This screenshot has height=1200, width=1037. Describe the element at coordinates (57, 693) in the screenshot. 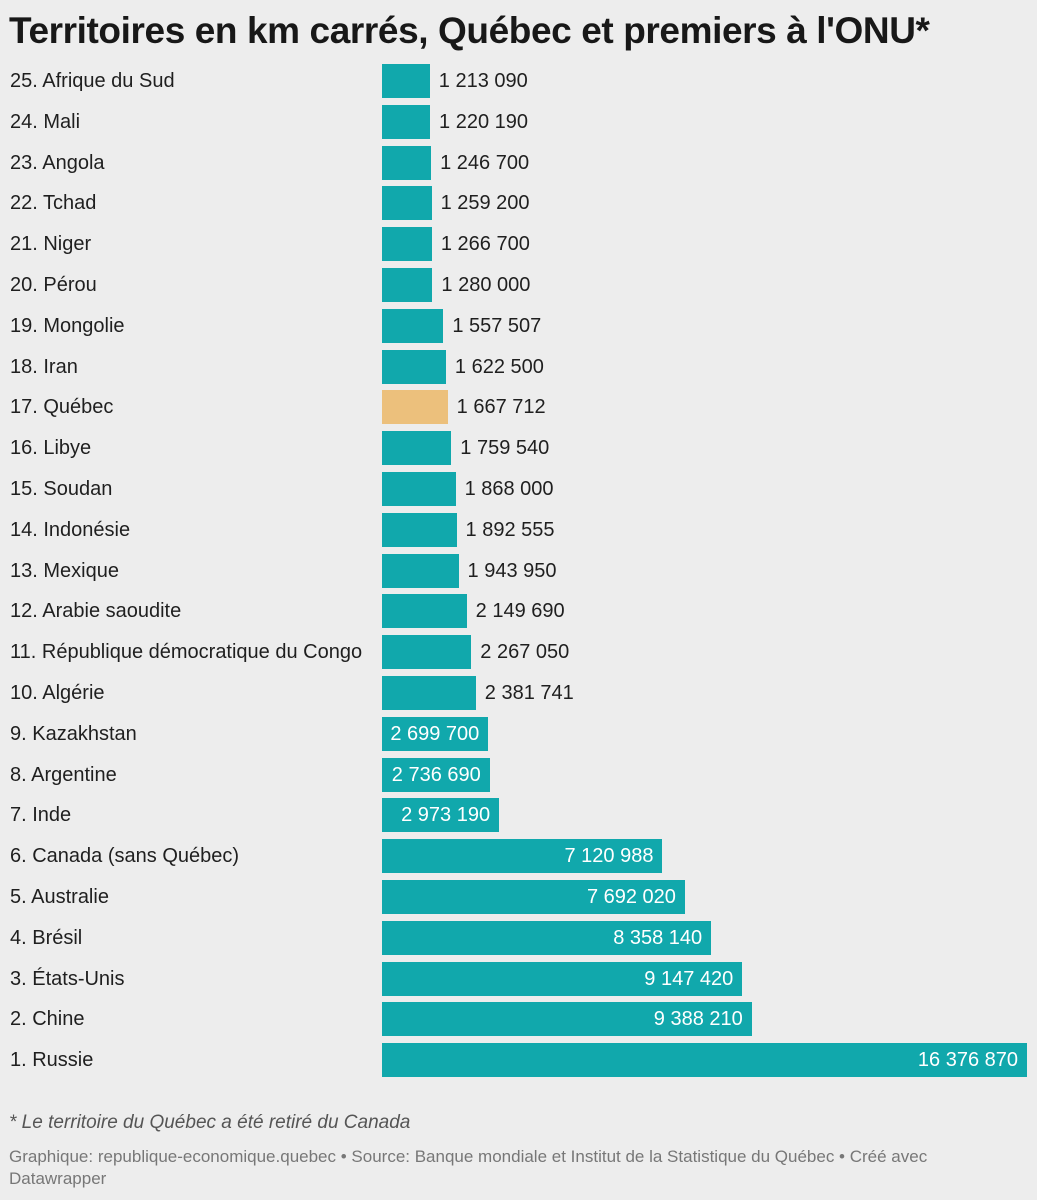

I see `category-label: 10. Algérie` at that location.